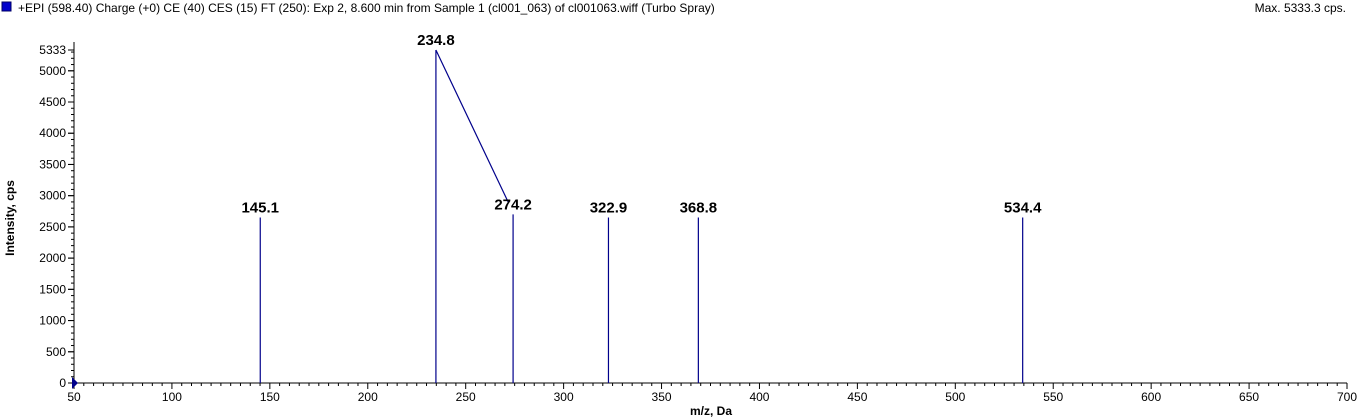 Image resolution: width=1360 pixels, height=420 pixels. I want to click on peak-label: 274.2, so click(513, 204).